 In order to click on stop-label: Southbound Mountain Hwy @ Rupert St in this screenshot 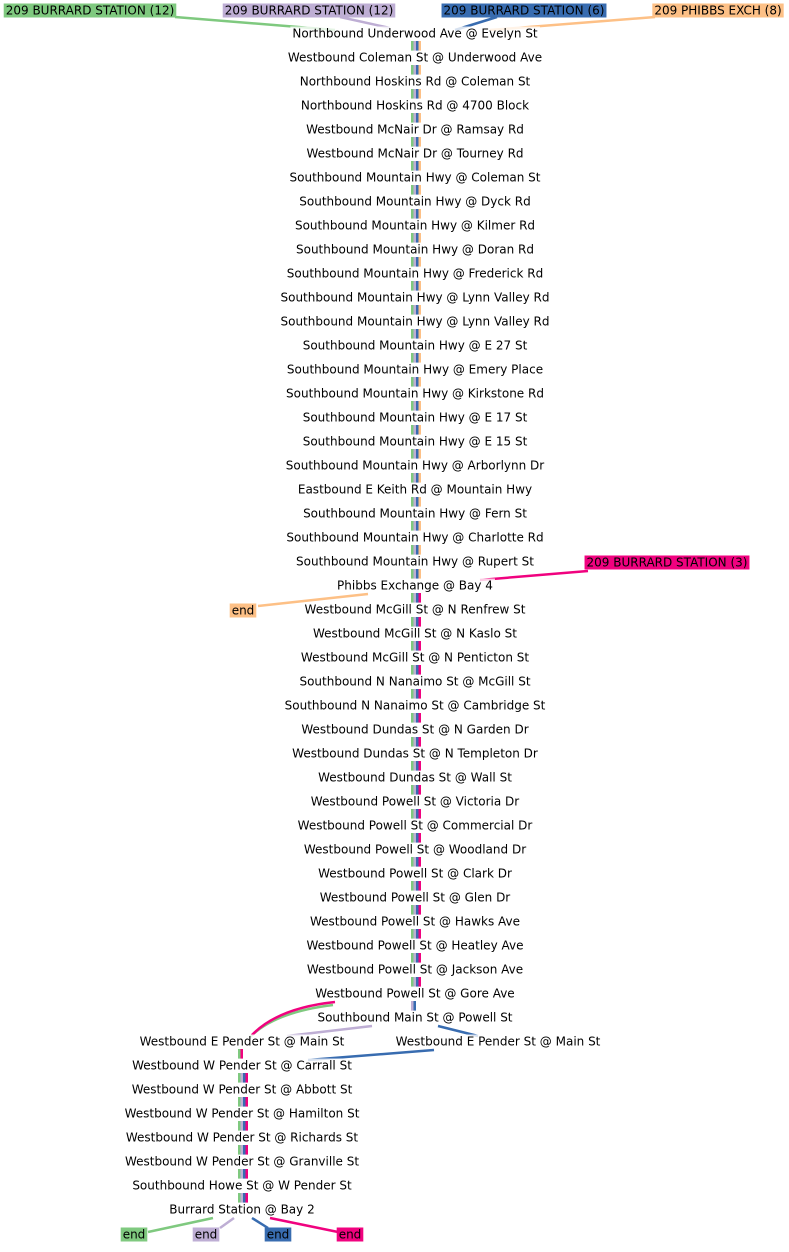, I will do `click(415, 562)`.